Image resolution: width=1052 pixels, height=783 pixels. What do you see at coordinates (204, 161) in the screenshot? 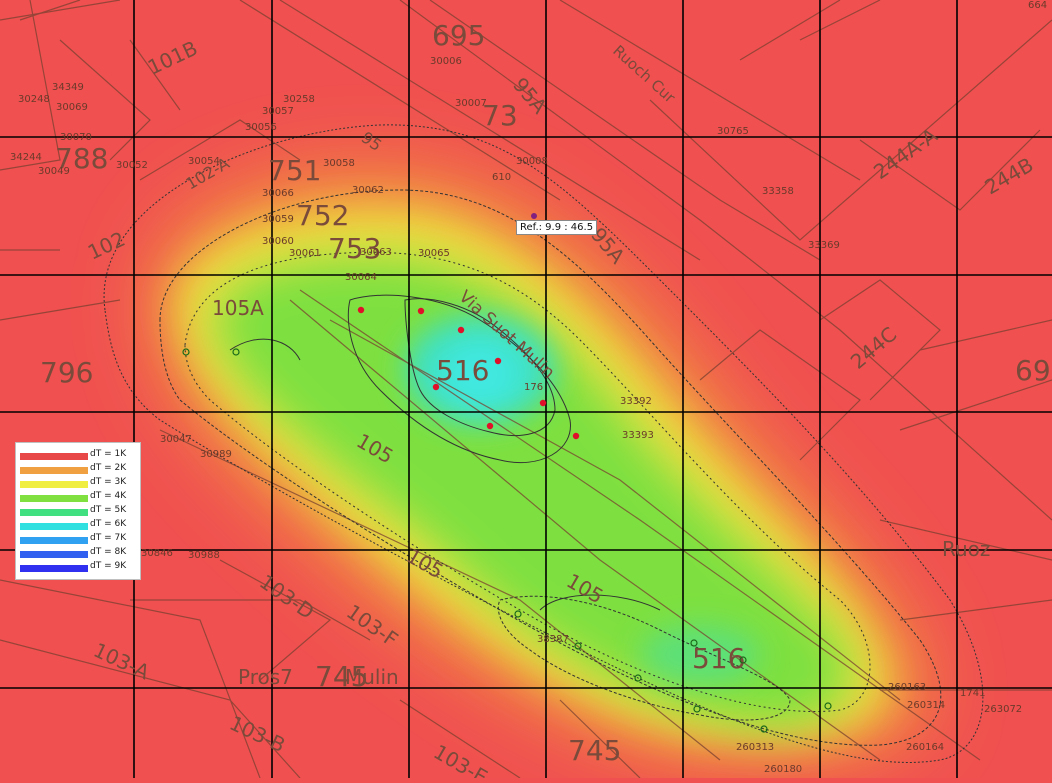
I see `parcel-number: 30054` at bounding box center [204, 161].